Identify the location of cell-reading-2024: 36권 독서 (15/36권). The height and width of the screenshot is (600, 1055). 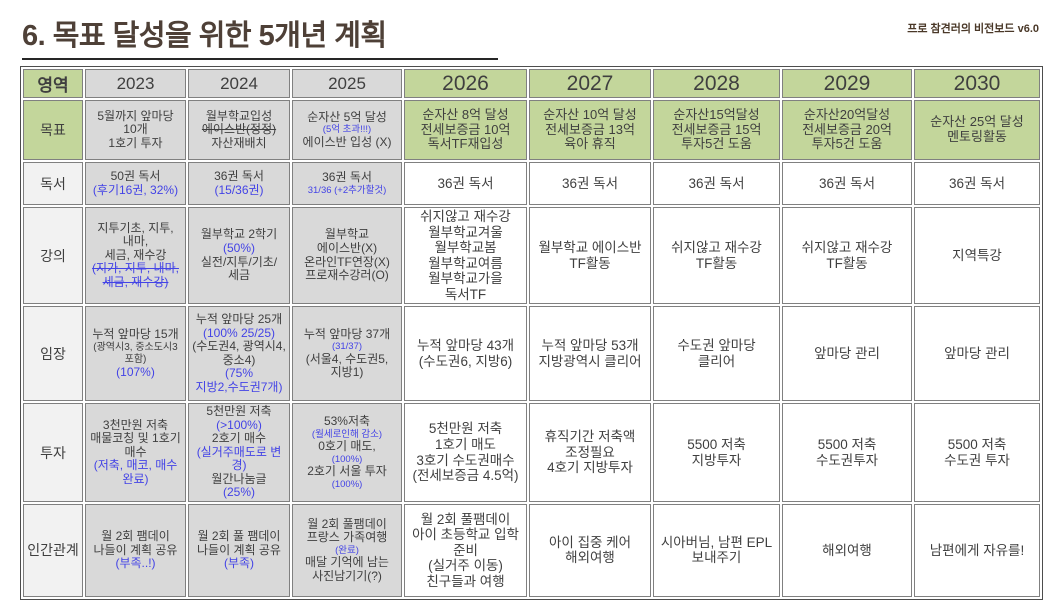
(239, 183).